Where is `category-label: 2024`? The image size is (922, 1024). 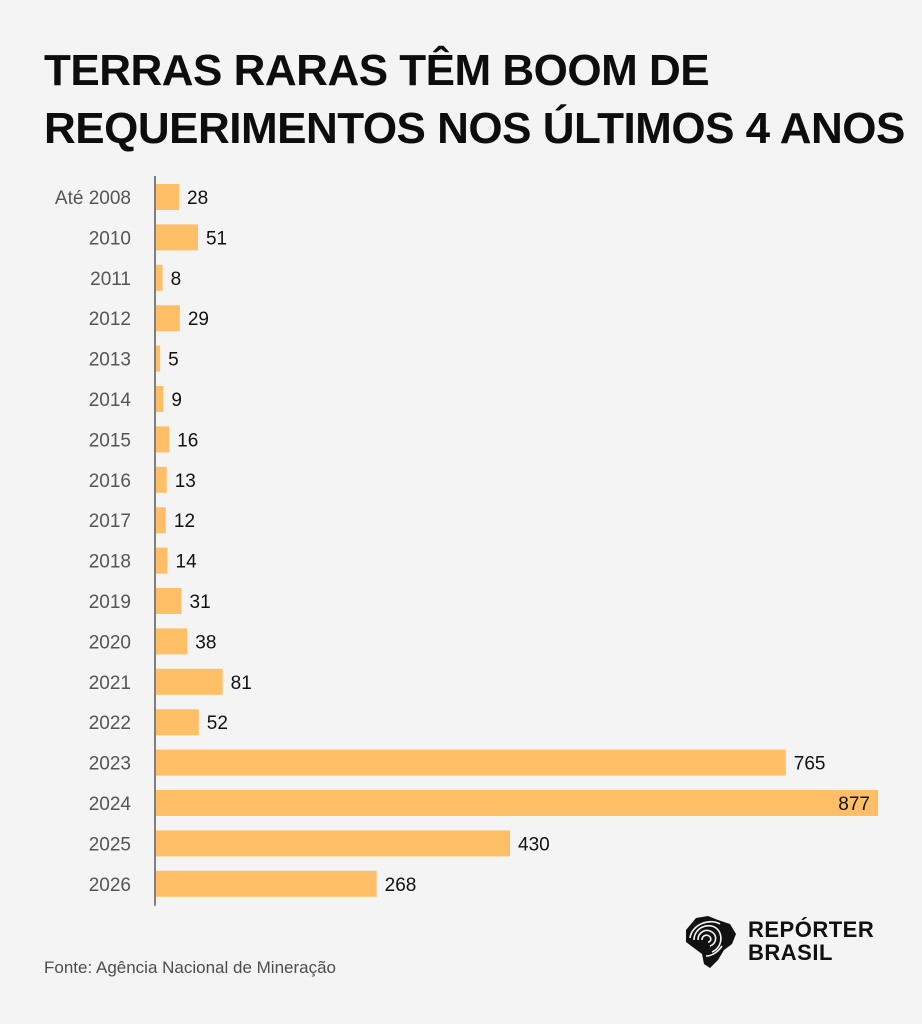 category-label: 2024 is located at coordinates (110, 804).